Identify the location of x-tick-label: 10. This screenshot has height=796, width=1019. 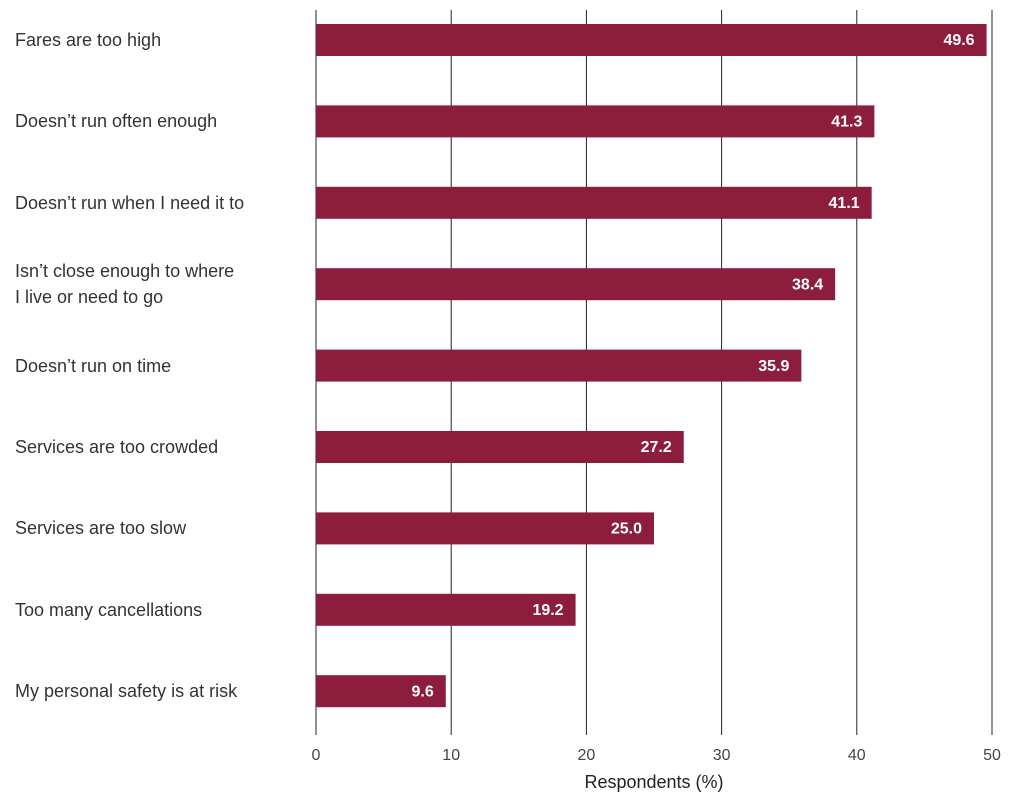
(451, 755).